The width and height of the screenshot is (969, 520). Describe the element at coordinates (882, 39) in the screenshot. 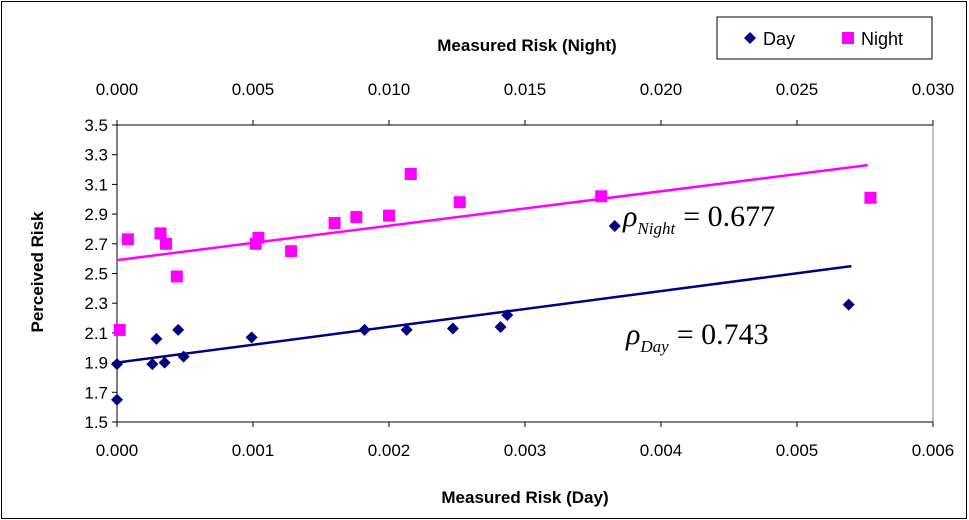

I see `legend-night-label: Night` at that location.